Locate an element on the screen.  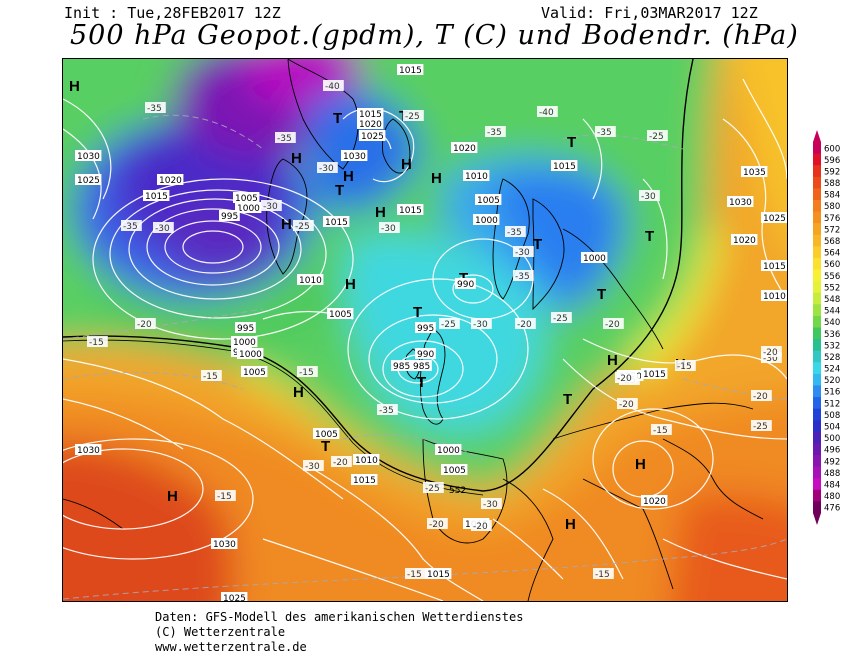
legend-label: 520 is located at coordinates (832, 381).